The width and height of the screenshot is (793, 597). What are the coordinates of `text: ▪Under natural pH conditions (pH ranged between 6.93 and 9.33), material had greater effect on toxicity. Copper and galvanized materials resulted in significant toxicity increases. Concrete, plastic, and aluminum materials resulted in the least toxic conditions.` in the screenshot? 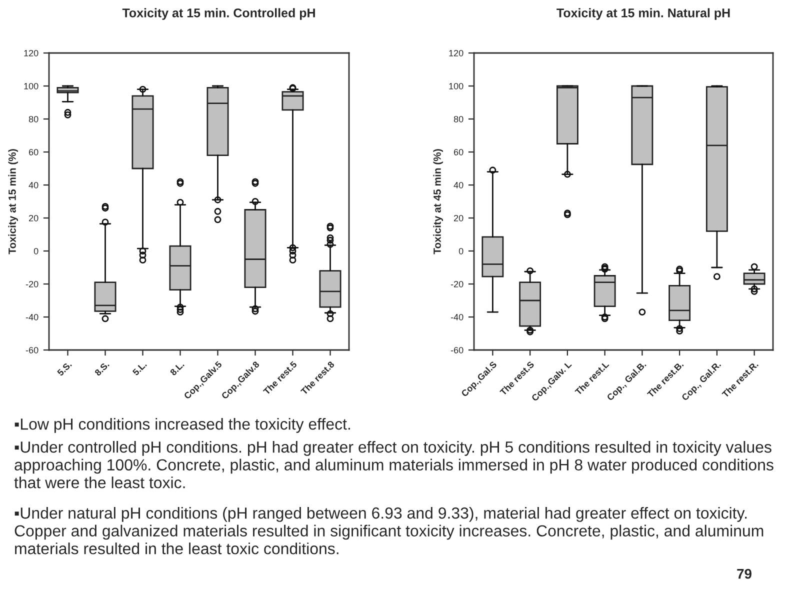 It's located at (389, 530).